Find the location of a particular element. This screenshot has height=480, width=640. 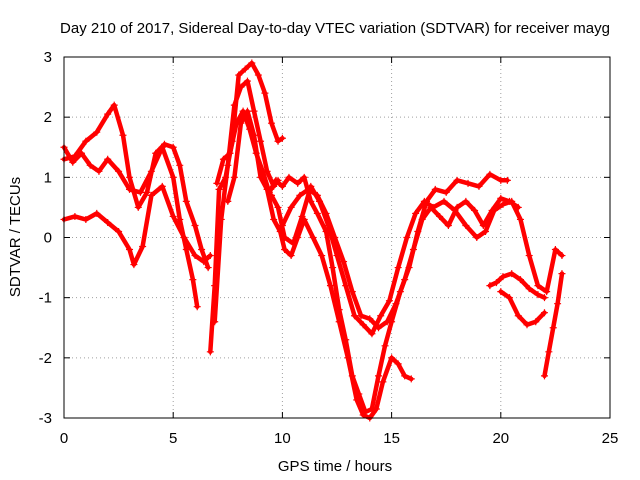

x-tick-label: 15 is located at coordinates (391, 438).